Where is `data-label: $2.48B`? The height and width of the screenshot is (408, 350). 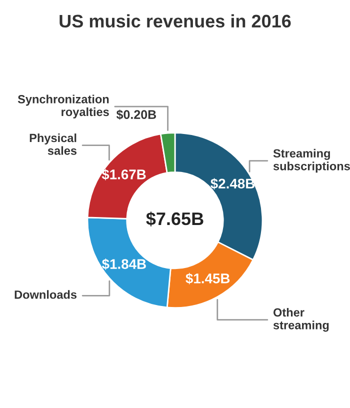 data-label: $2.48B is located at coordinates (232, 184).